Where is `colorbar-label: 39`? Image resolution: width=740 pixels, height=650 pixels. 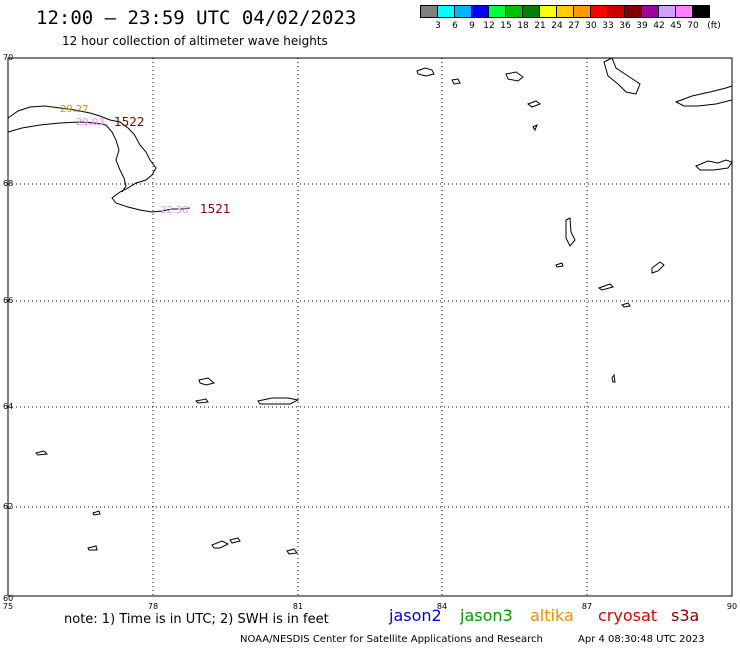 colorbar-label: 39 is located at coordinates (642, 26).